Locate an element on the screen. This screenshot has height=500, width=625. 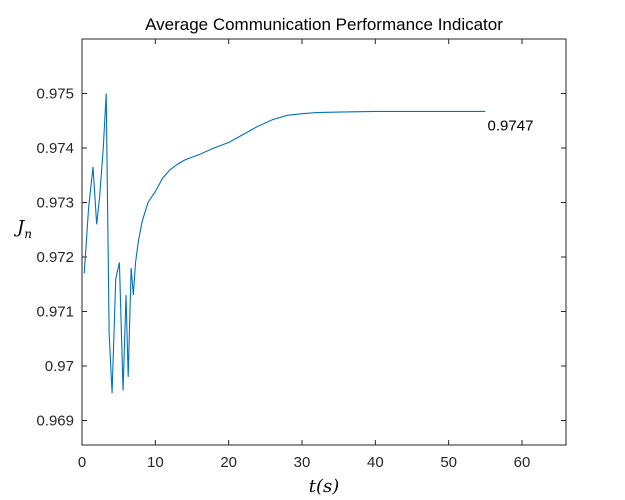
x-tick-label: 10 is located at coordinates (155, 462).